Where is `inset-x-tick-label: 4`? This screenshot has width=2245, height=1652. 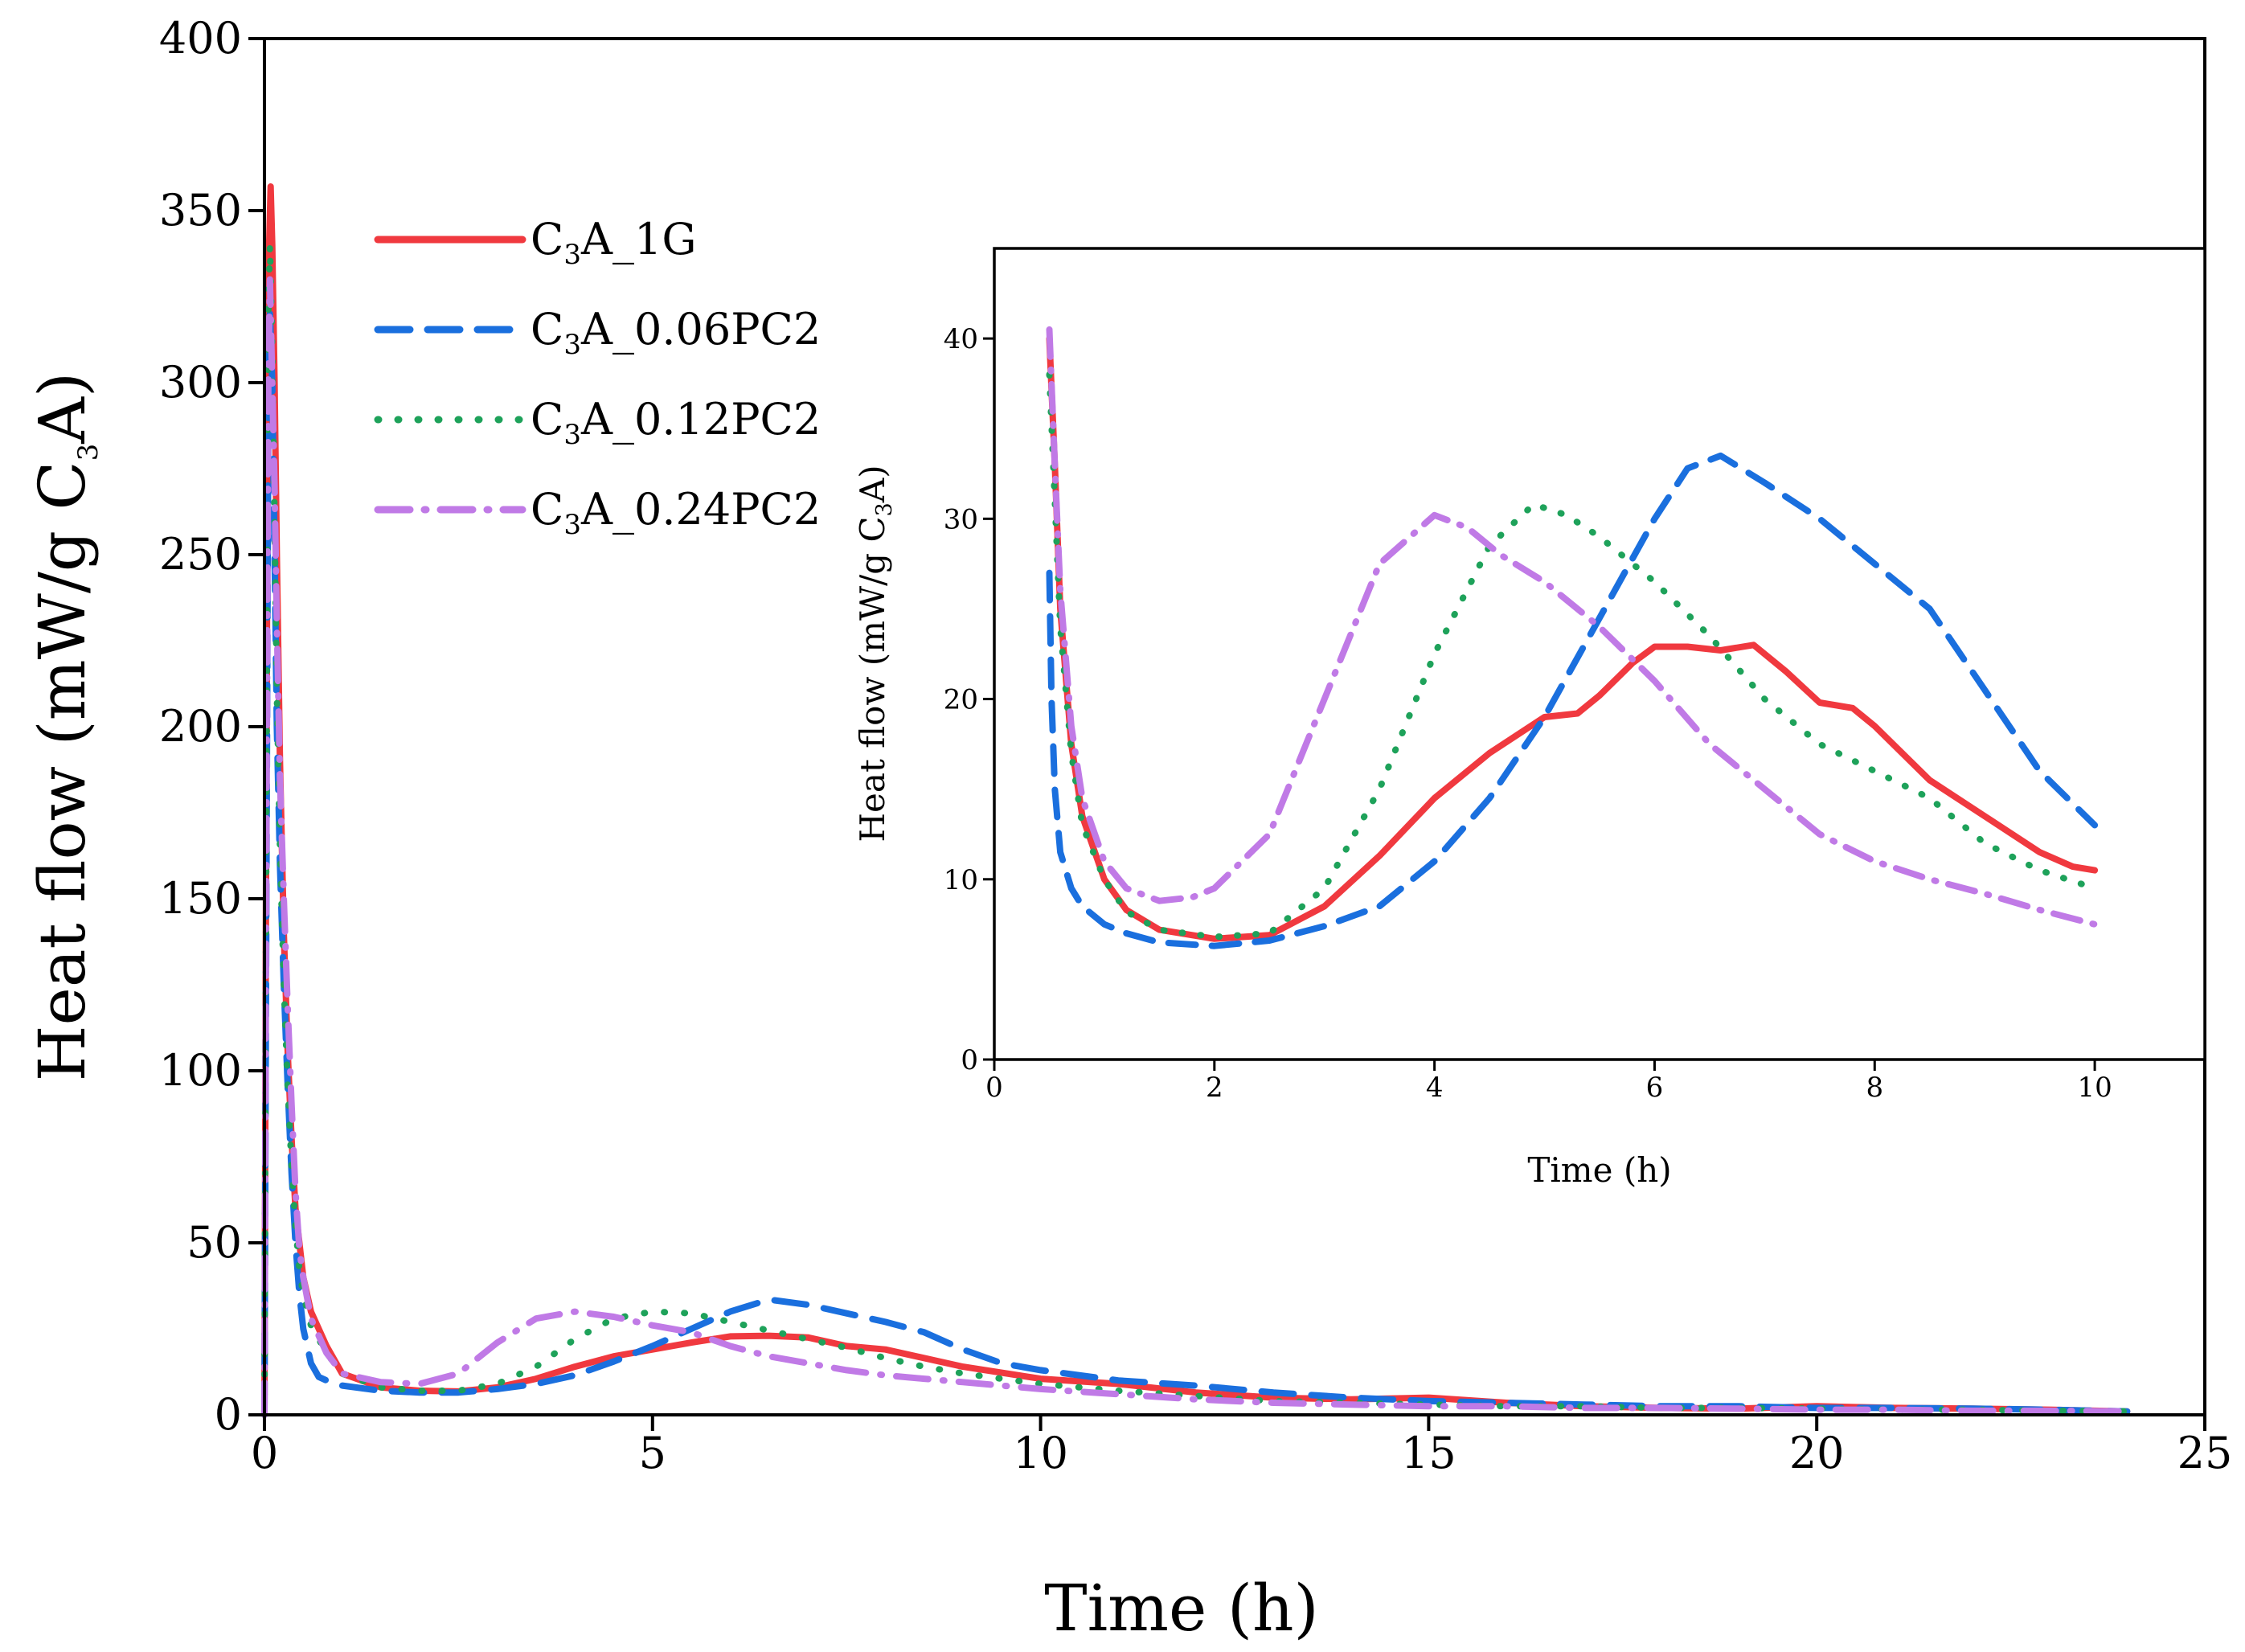
inset-x-tick-label: 4 is located at coordinates (1435, 1088).